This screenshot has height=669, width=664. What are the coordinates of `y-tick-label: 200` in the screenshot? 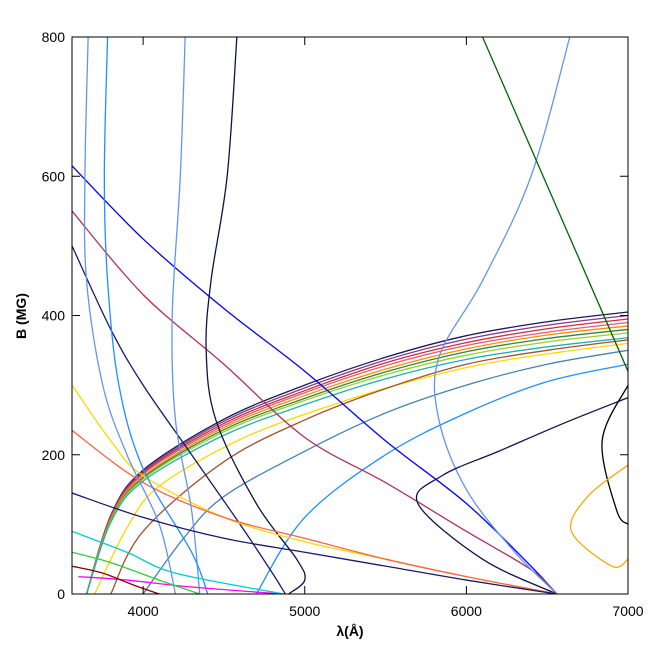 It's located at (54, 455).